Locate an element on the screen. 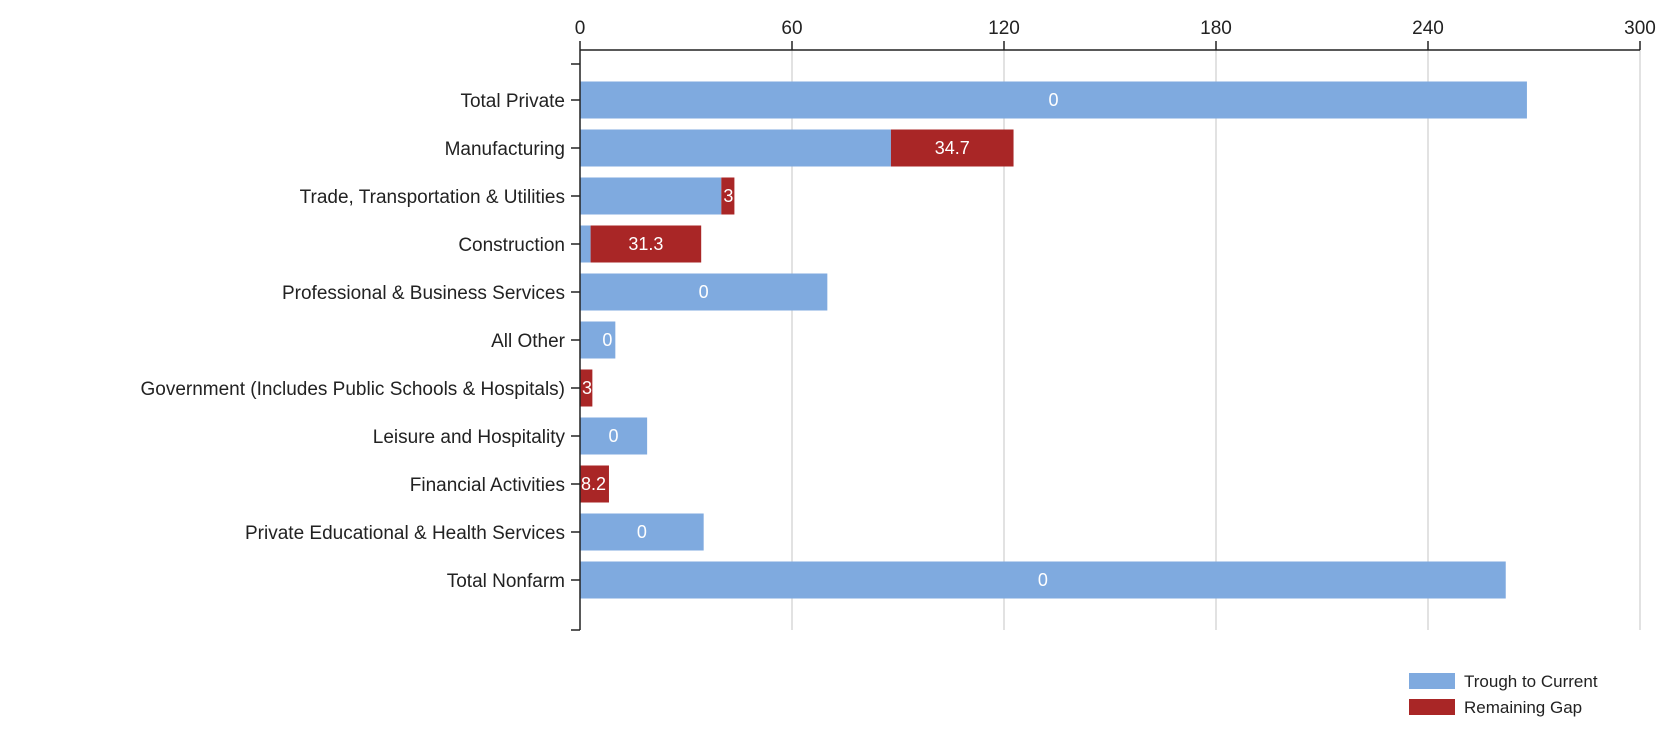  value-label-trough-7: 0 is located at coordinates (614, 436).